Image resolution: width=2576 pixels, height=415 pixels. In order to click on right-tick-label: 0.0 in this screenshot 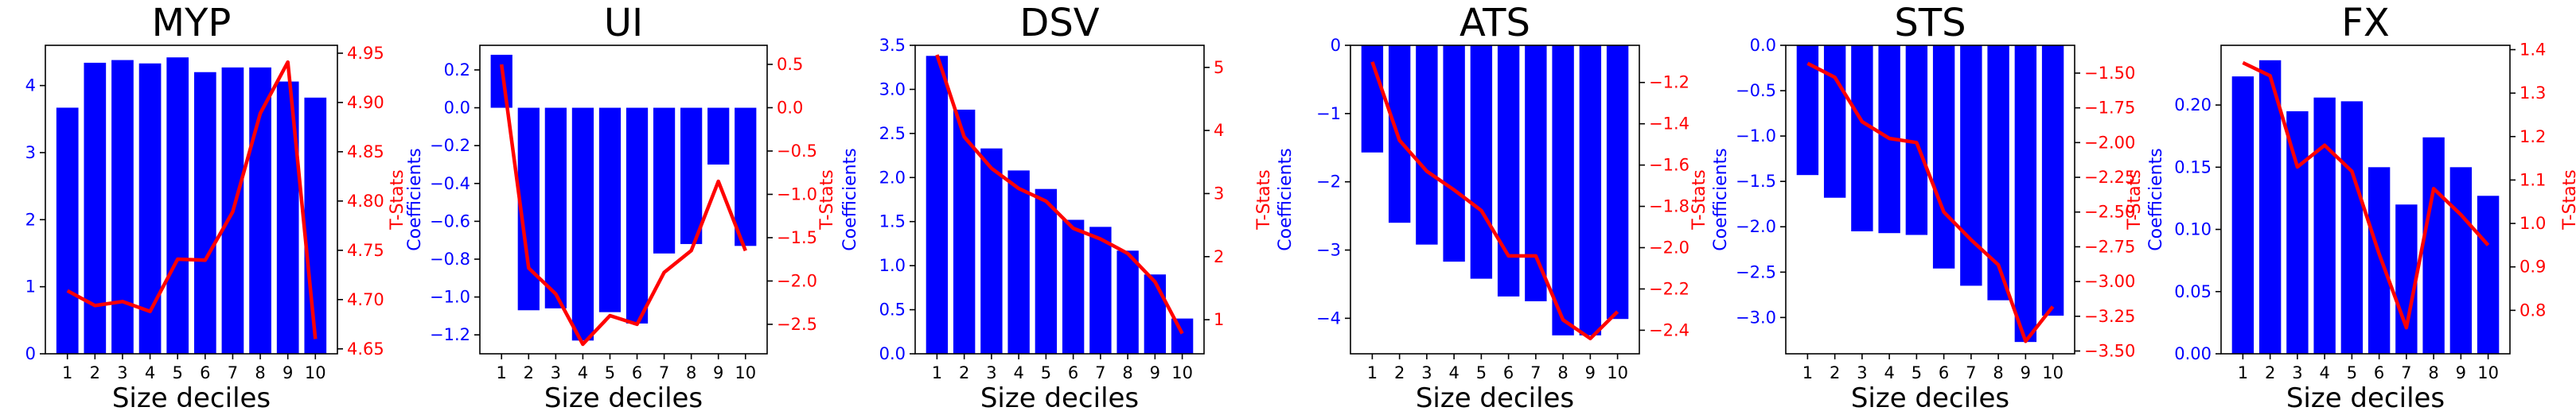, I will do `click(790, 107)`.